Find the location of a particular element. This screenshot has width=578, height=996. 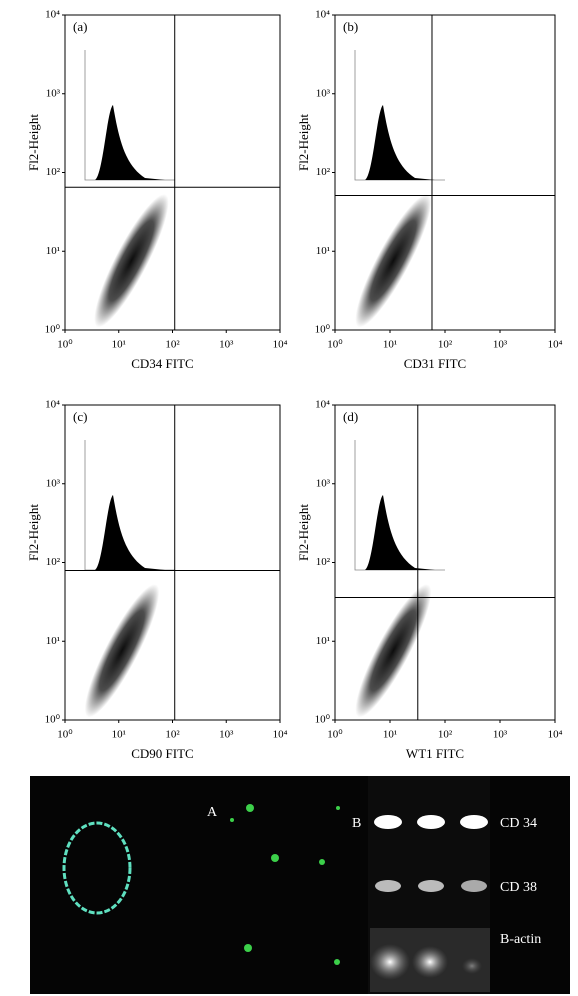

x-axis-label: CD34 FITC is located at coordinates (162, 363).